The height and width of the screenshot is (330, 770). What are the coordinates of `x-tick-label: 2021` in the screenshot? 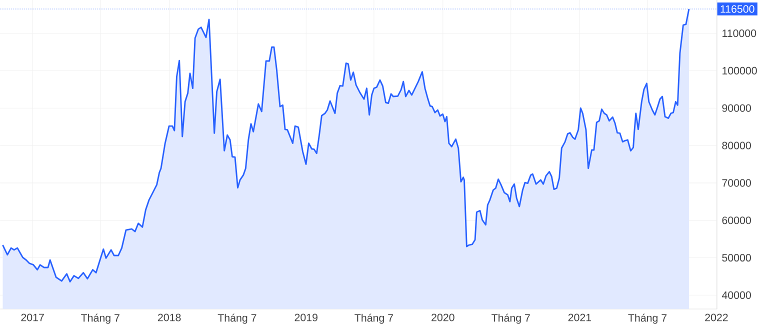 It's located at (580, 318).